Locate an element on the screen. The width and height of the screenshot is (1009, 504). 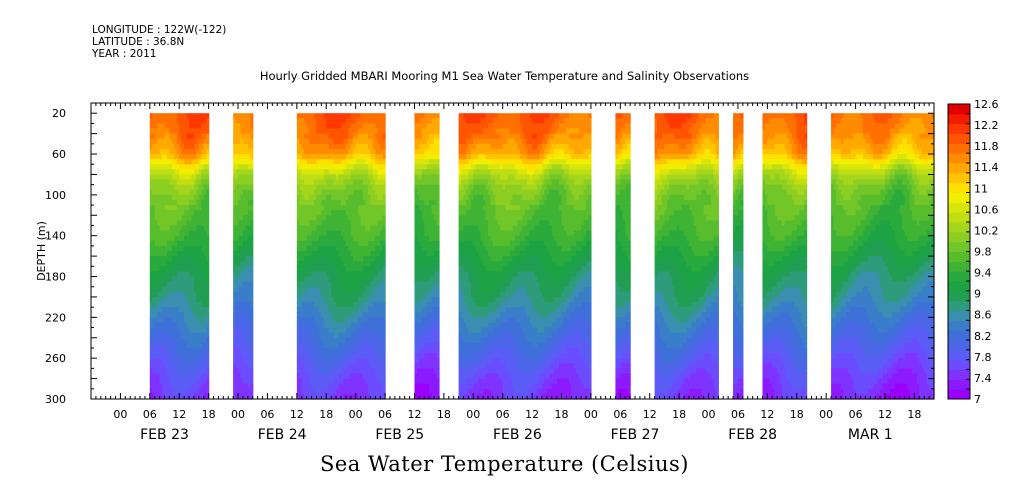
latitude-label: LATITUDE : 36.8N is located at coordinates (138, 42).